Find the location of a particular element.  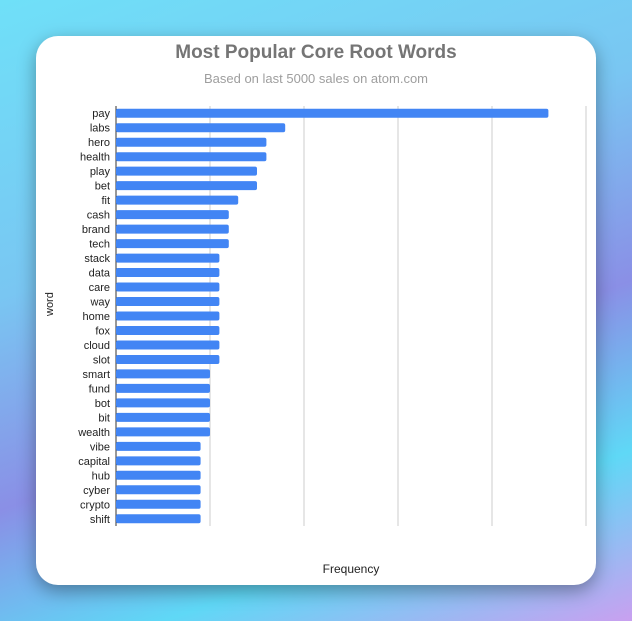

bar-capital is located at coordinates (158, 461).